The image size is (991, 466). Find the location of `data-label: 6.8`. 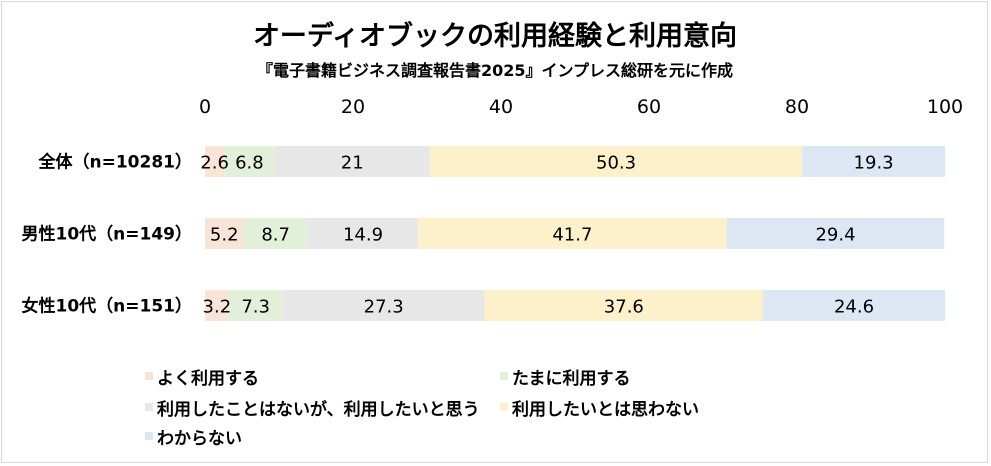

data-label: 6.8 is located at coordinates (249, 163).